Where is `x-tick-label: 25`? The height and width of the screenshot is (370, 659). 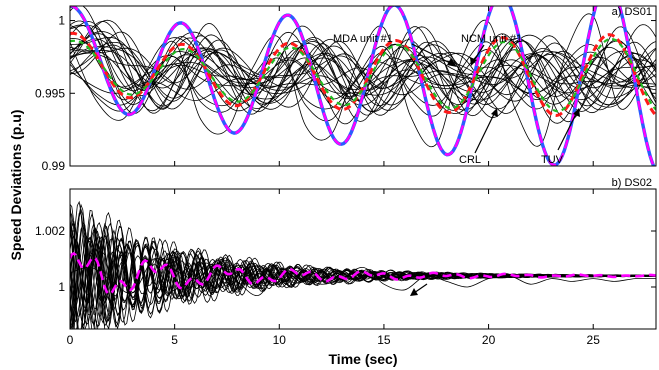 x-tick-label: 25 is located at coordinates (594, 340).